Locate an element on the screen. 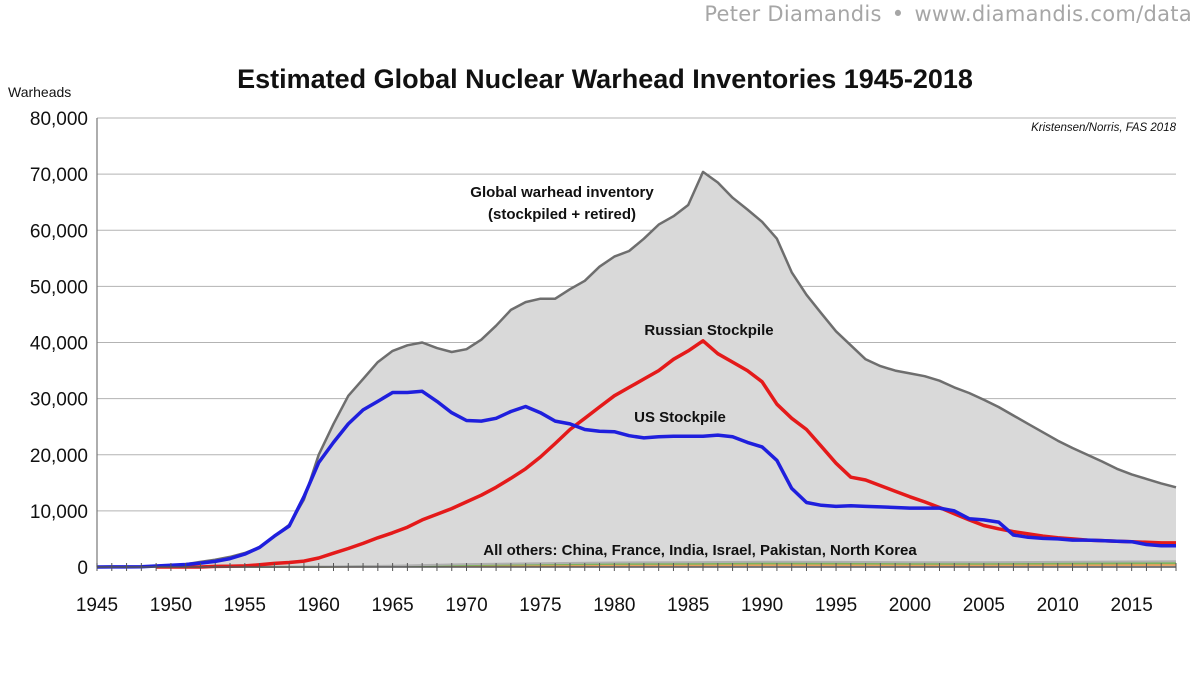 The image size is (1200, 675). global-annotation-line2: (stockpiled + retired) is located at coordinates (562, 214).